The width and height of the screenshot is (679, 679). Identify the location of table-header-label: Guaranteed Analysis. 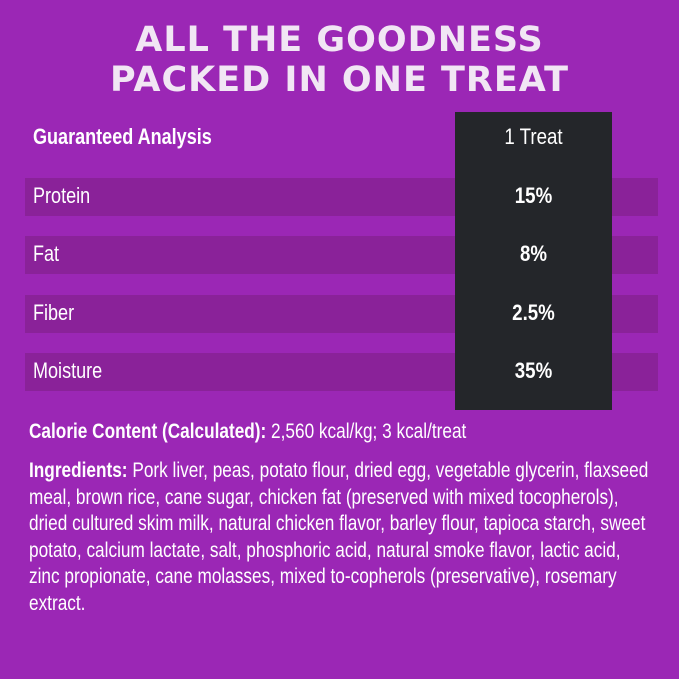
(122, 136).